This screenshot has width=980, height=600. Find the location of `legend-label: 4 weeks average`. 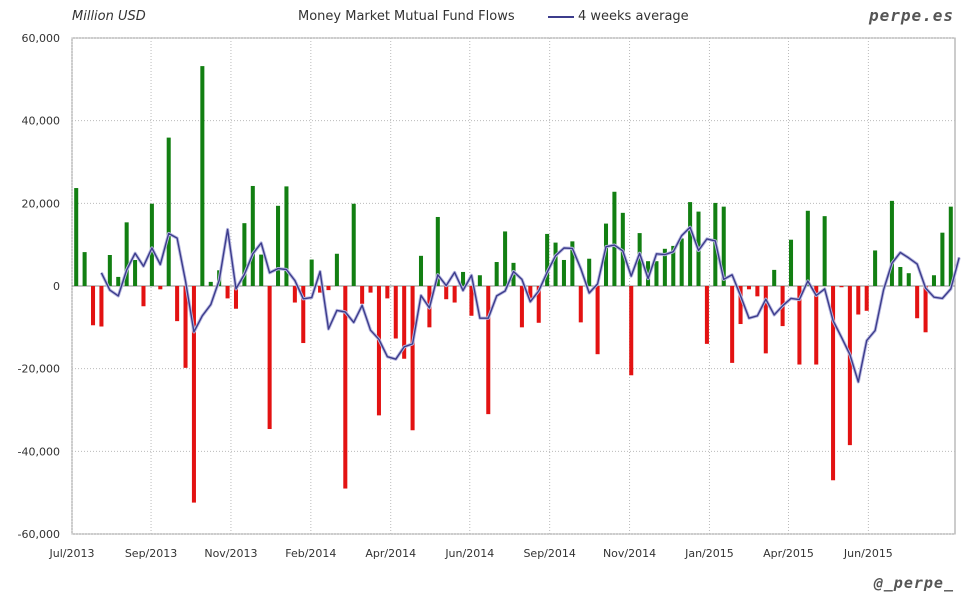

legend-label: 4 weeks average is located at coordinates (633, 16).